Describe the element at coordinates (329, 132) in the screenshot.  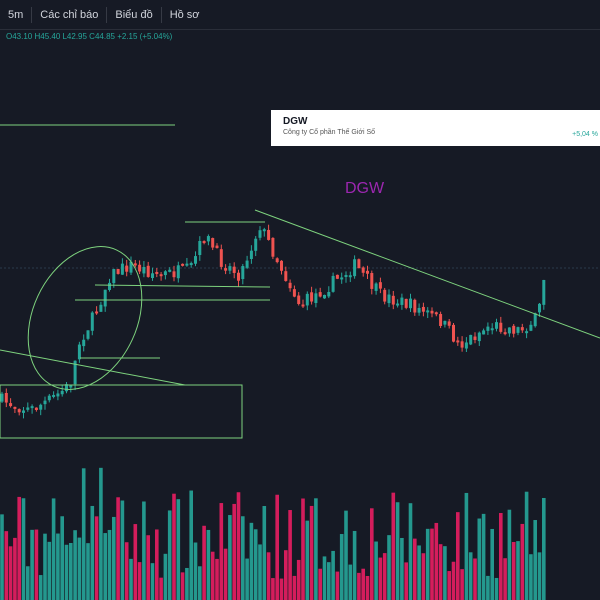
I see `company-name: Công ty Cổ phần Thế Giới Số` at that location.